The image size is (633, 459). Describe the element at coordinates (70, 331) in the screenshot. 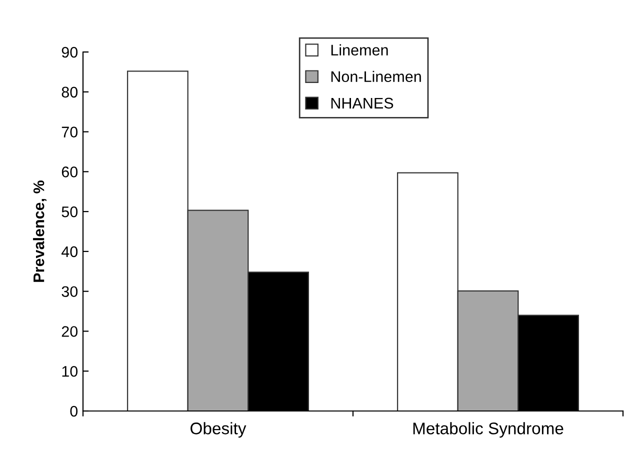

I see `y-tick-label: 20` at that location.